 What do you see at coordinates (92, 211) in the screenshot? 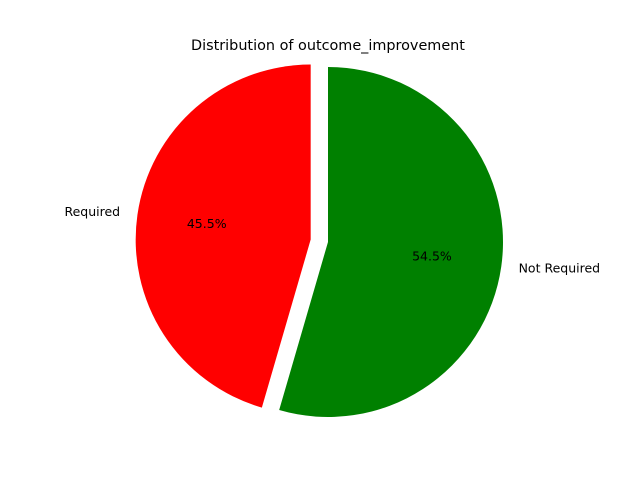
I see `slice-label: Required` at bounding box center [92, 211].